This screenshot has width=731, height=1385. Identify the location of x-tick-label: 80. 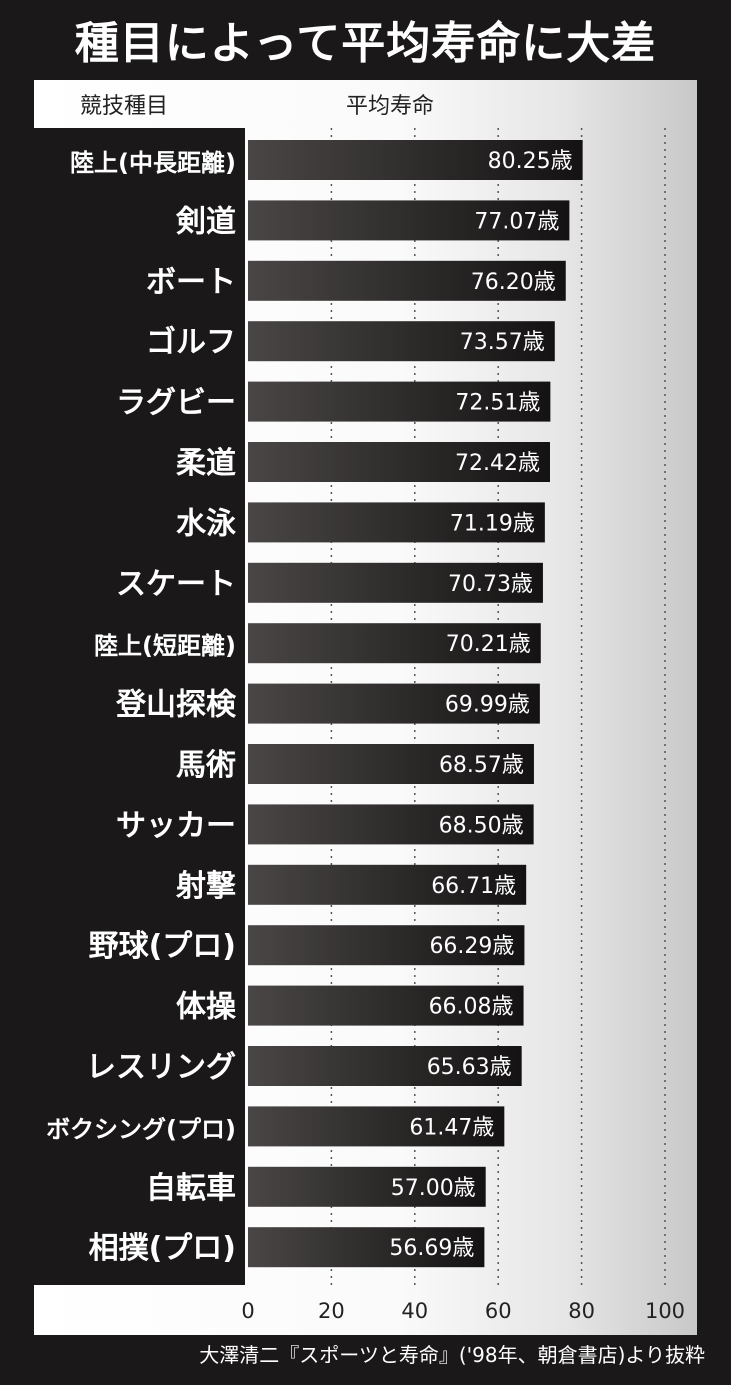
(581, 1311).